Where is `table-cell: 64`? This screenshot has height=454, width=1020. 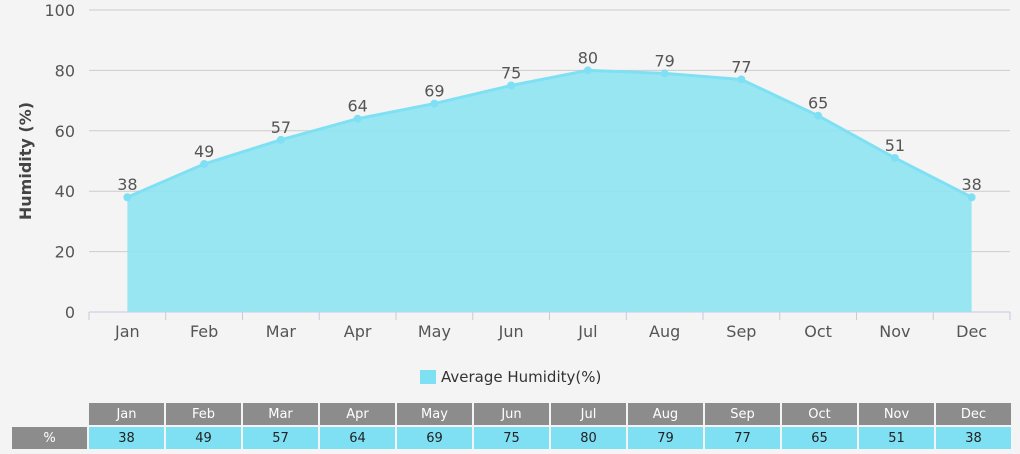
table-cell: 64 is located at coordinates (357, 438).